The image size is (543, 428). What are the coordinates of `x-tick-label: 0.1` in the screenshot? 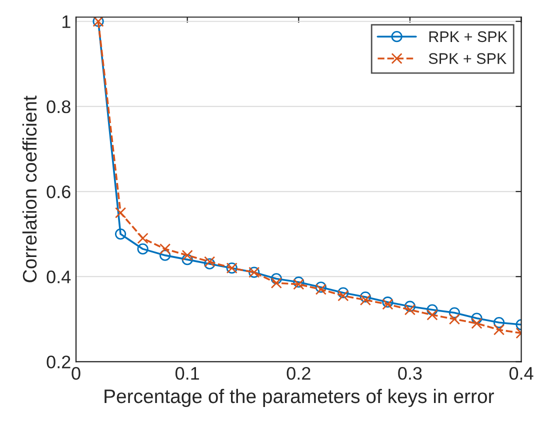 It's located at (187, 373).